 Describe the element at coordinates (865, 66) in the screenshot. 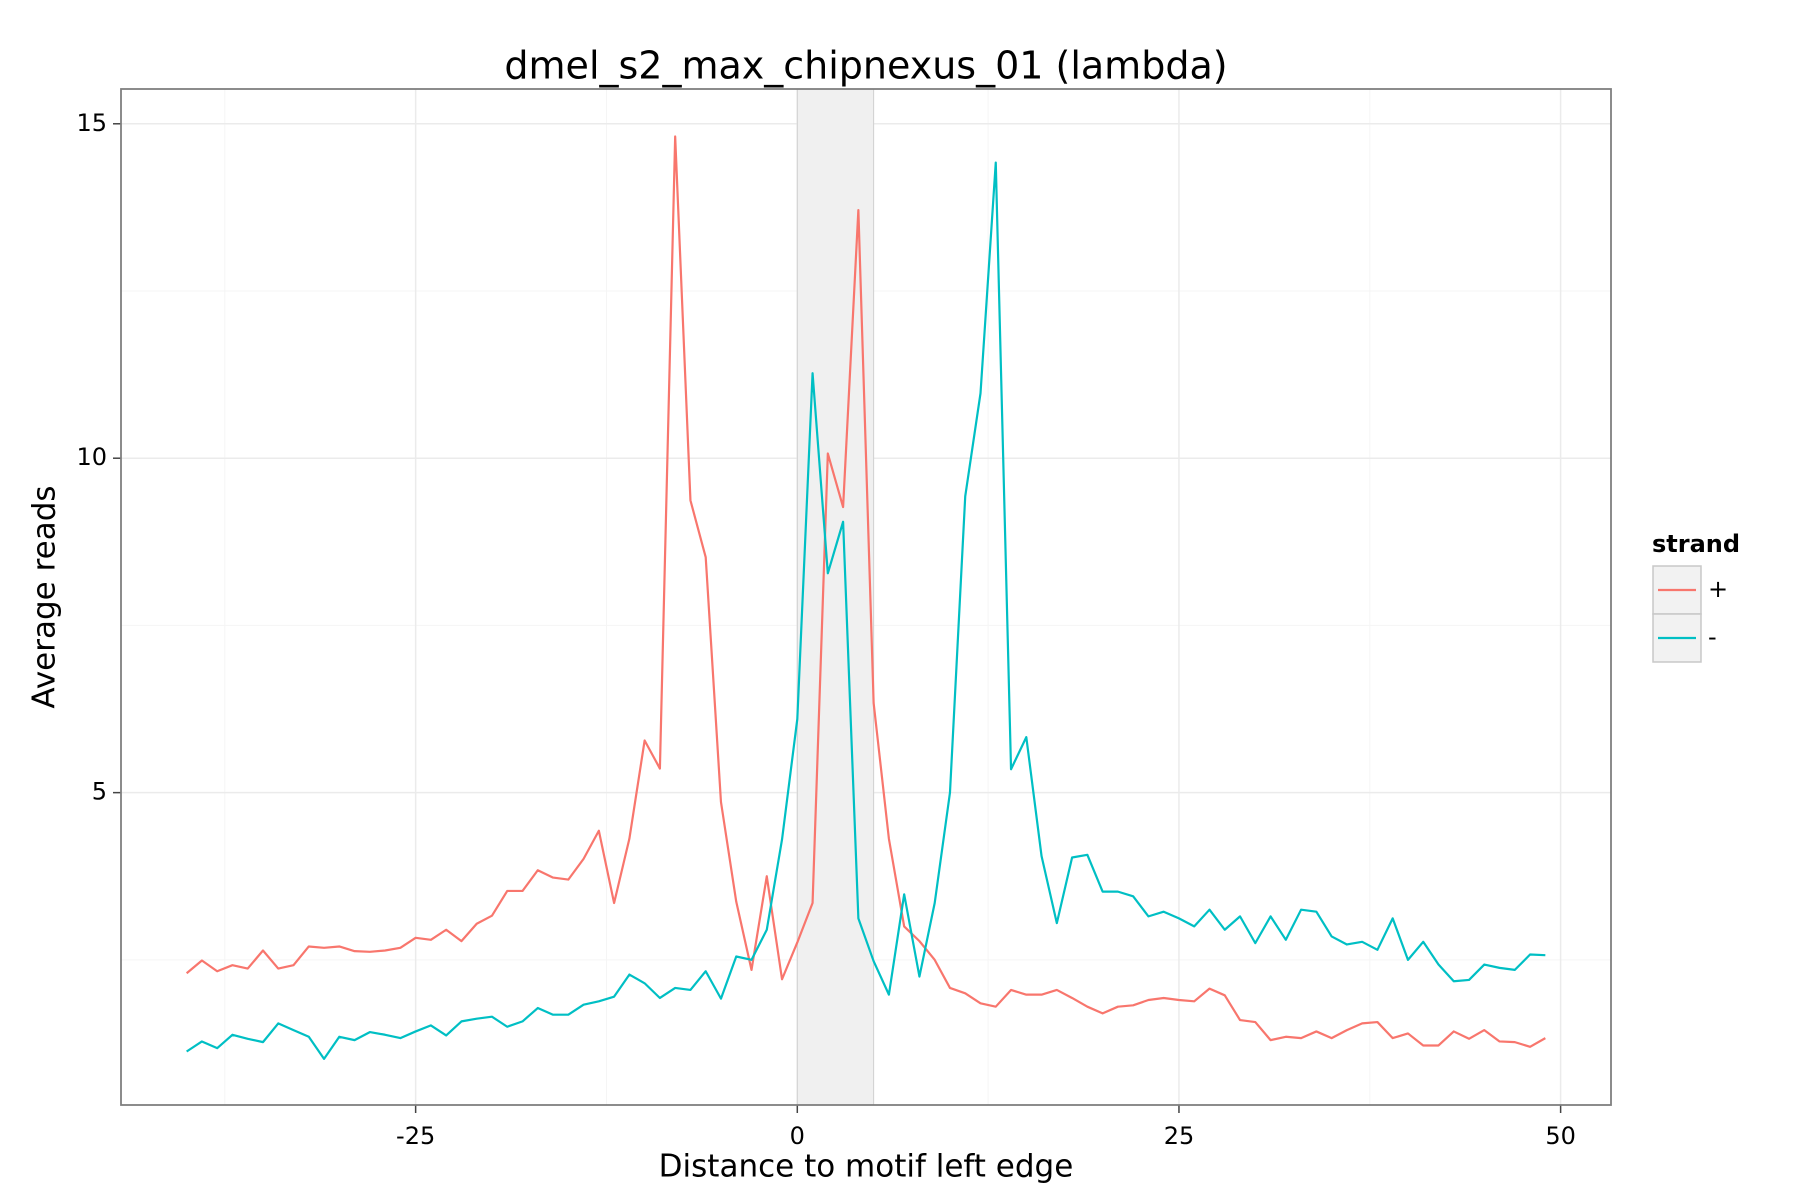

I see `chart-title: dmel_s2_max_chipnexus_01 (lambda)` at that location.